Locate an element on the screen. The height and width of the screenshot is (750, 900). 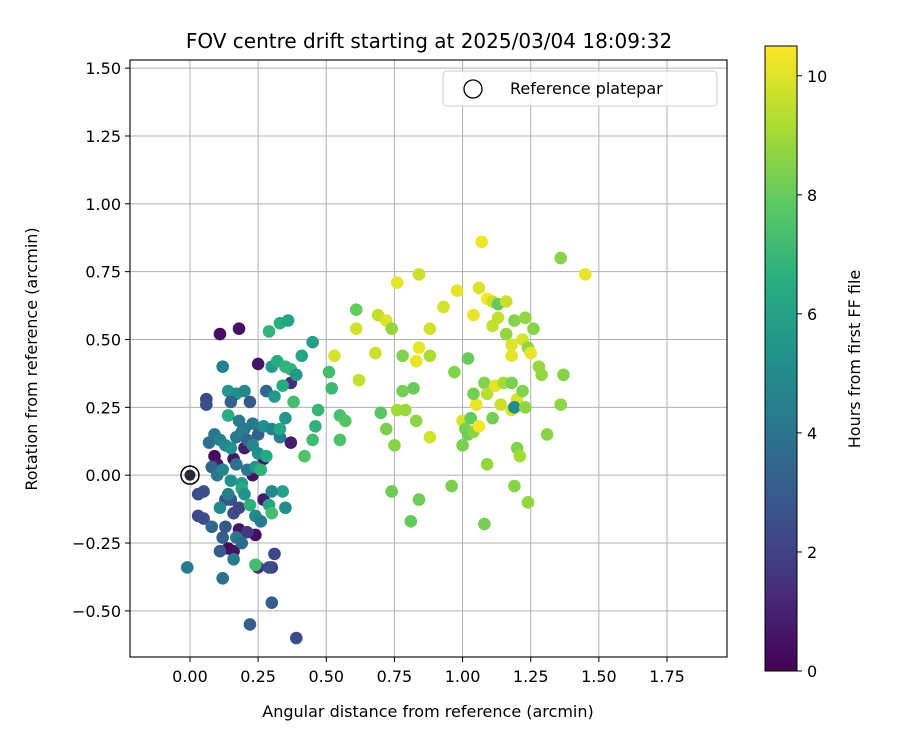
x-tick-label: 1.75 is located at coordinates (667, 676).